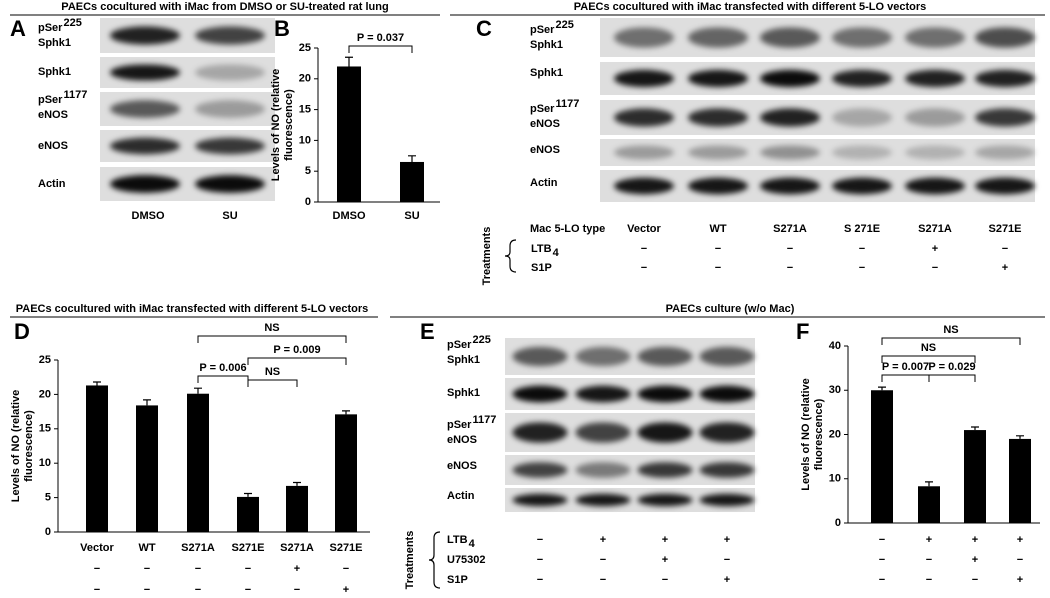 The width and height of the screenshot is (1050, 598). Describe the element at coordinates (427, 331) in the screenshot. I see `panel-letter: E` at that location.